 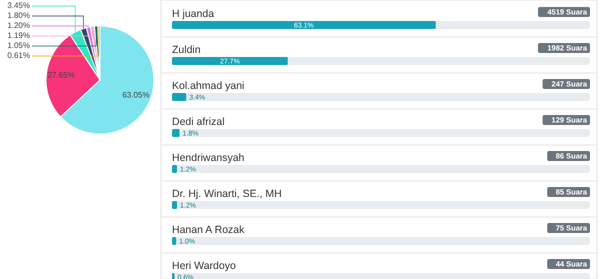 What do you see at coordinates (61, 75) in the screenshot?
I see `data-label: 27.65%` at bounding box center [61, 75].